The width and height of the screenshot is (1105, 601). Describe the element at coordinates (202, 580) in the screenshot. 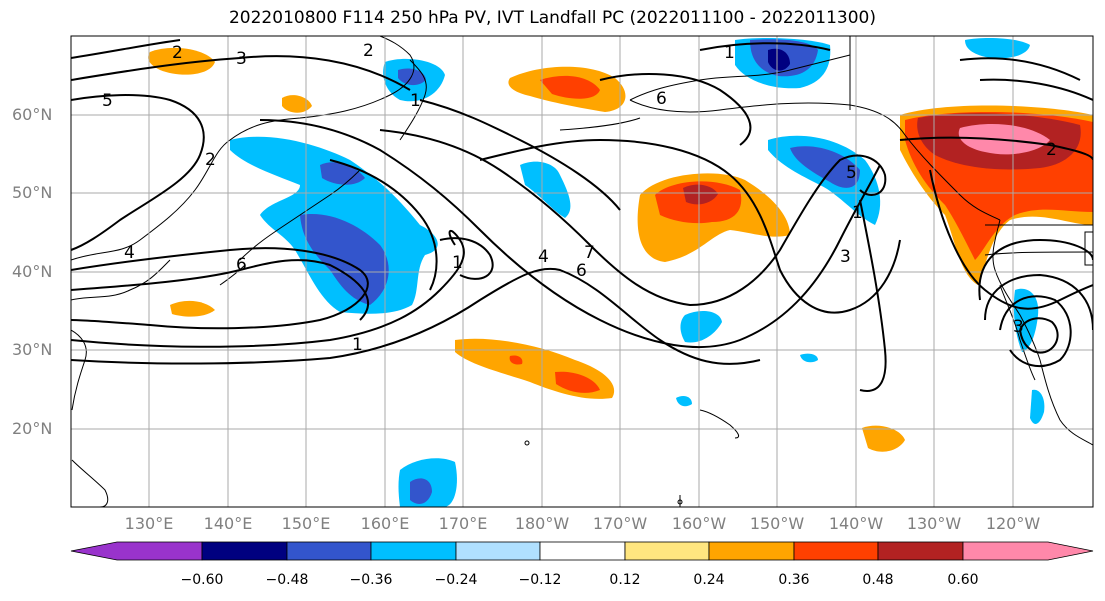

I see `colorbar-tick-label: −0.60` at that location.